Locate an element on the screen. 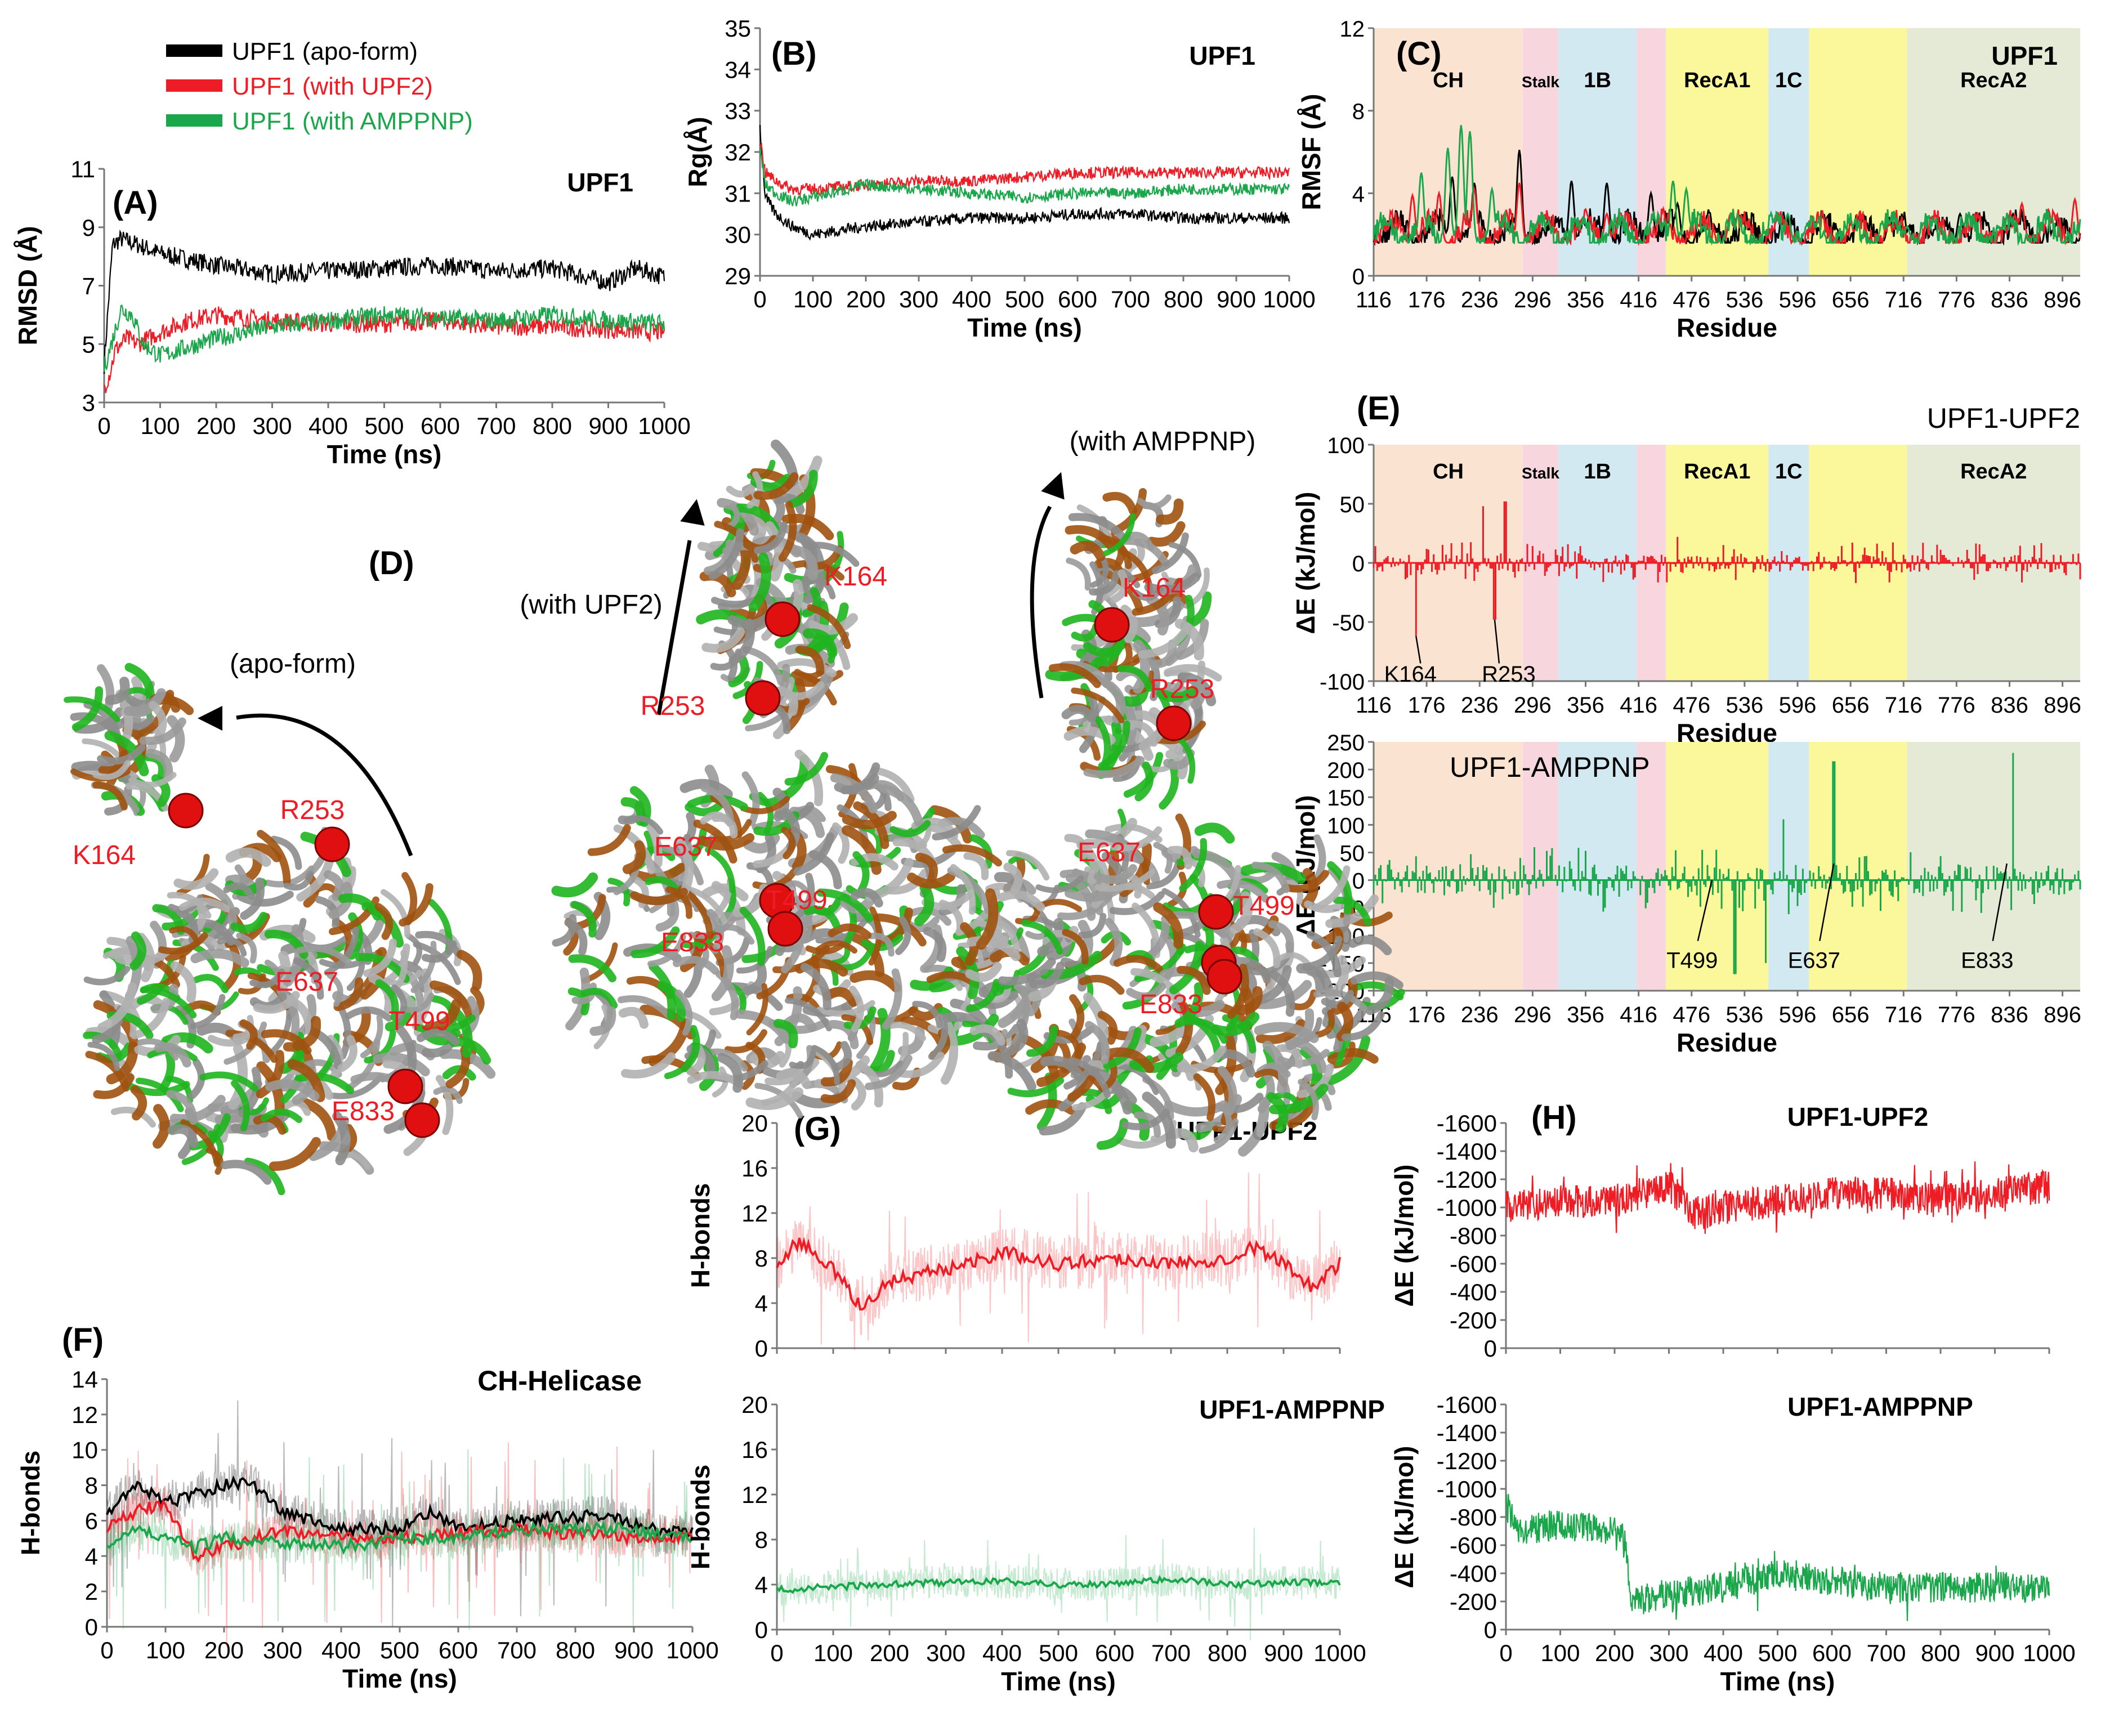 Image resolution: width=2101 pixels, height=1736 pixels. residue-label: R253 is located at coordinates (1182, 689).